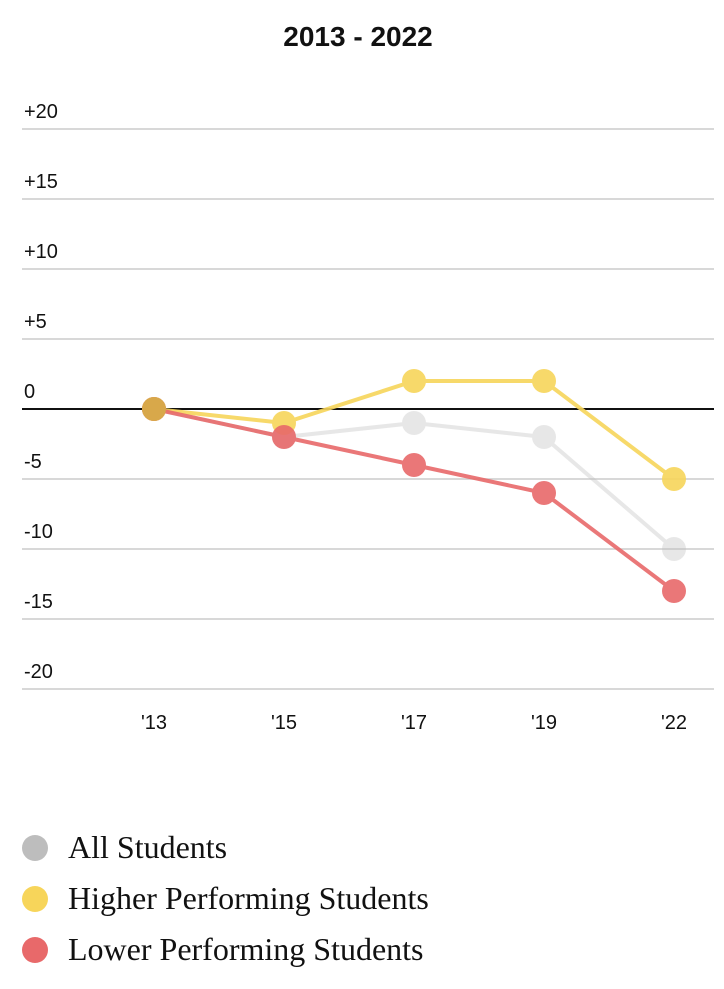 This screenshot has height=989, width=724. I want to click on legend-label: Lower Performing Students, so click(246, 949).